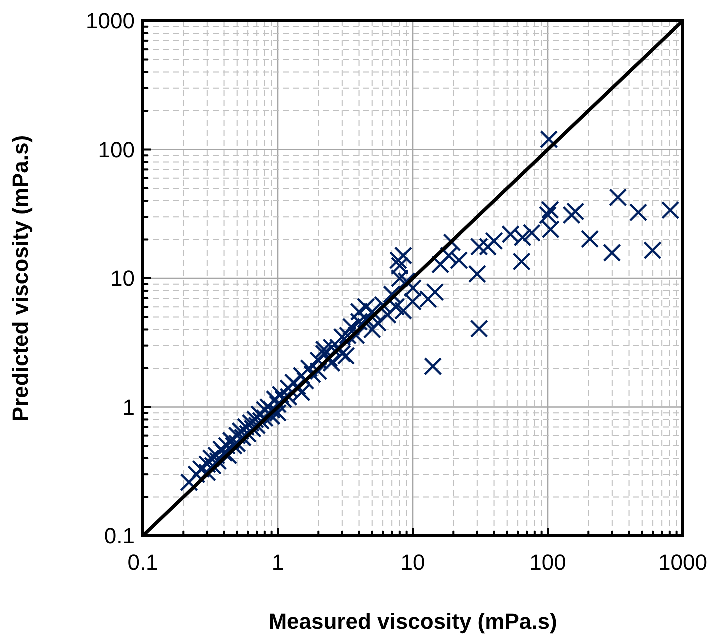  I want to click on x-axis-title: Measured viscosity (mPa.s), so click(413, 621).